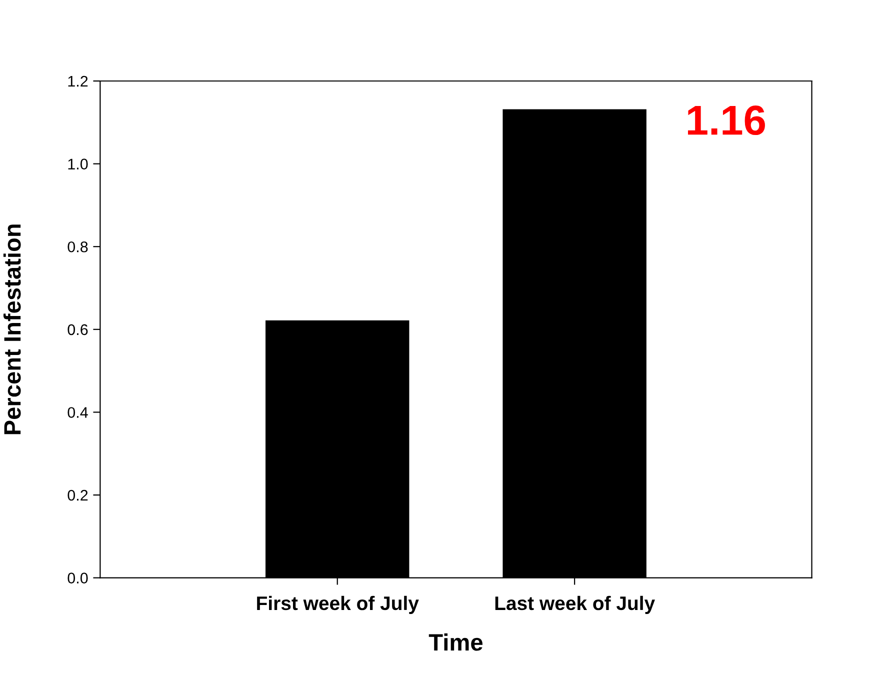 This screenshot has width=871, height=675. Describe the element at coordinates (726, 121) in the screenshot. I see `annotation: 1.16` at that location.